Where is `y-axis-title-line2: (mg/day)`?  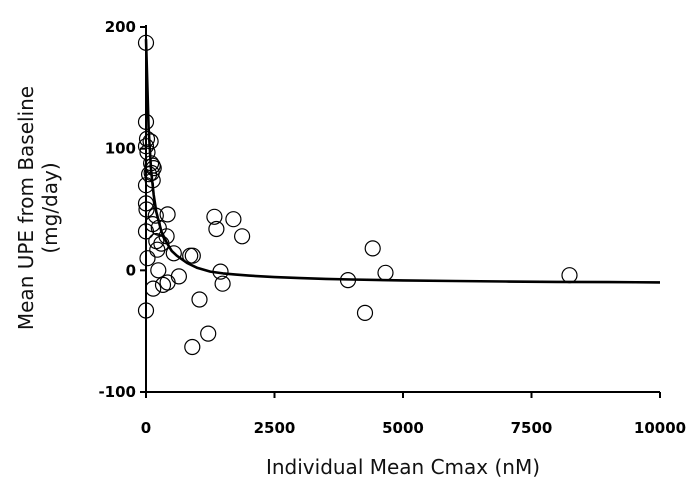
y-axis-title-line2: (mg/day) is located at coordinates (50, 207).